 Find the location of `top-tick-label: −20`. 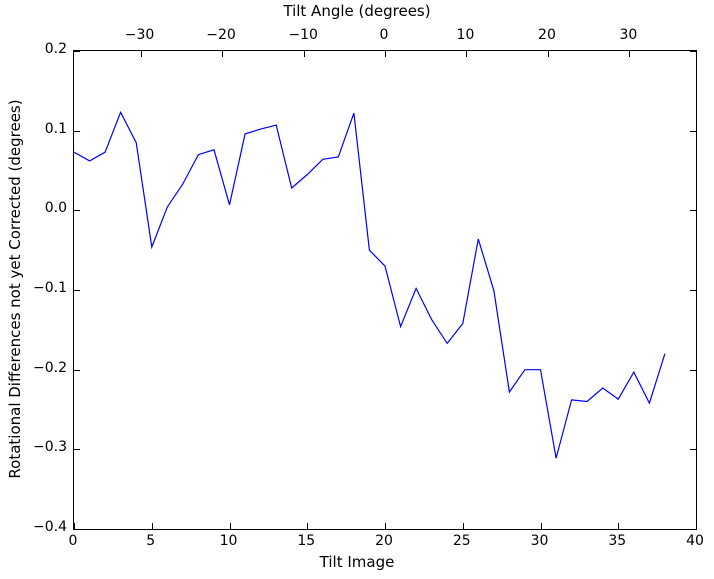

top-tick-label: −20 is located at coordinates (221, 35).